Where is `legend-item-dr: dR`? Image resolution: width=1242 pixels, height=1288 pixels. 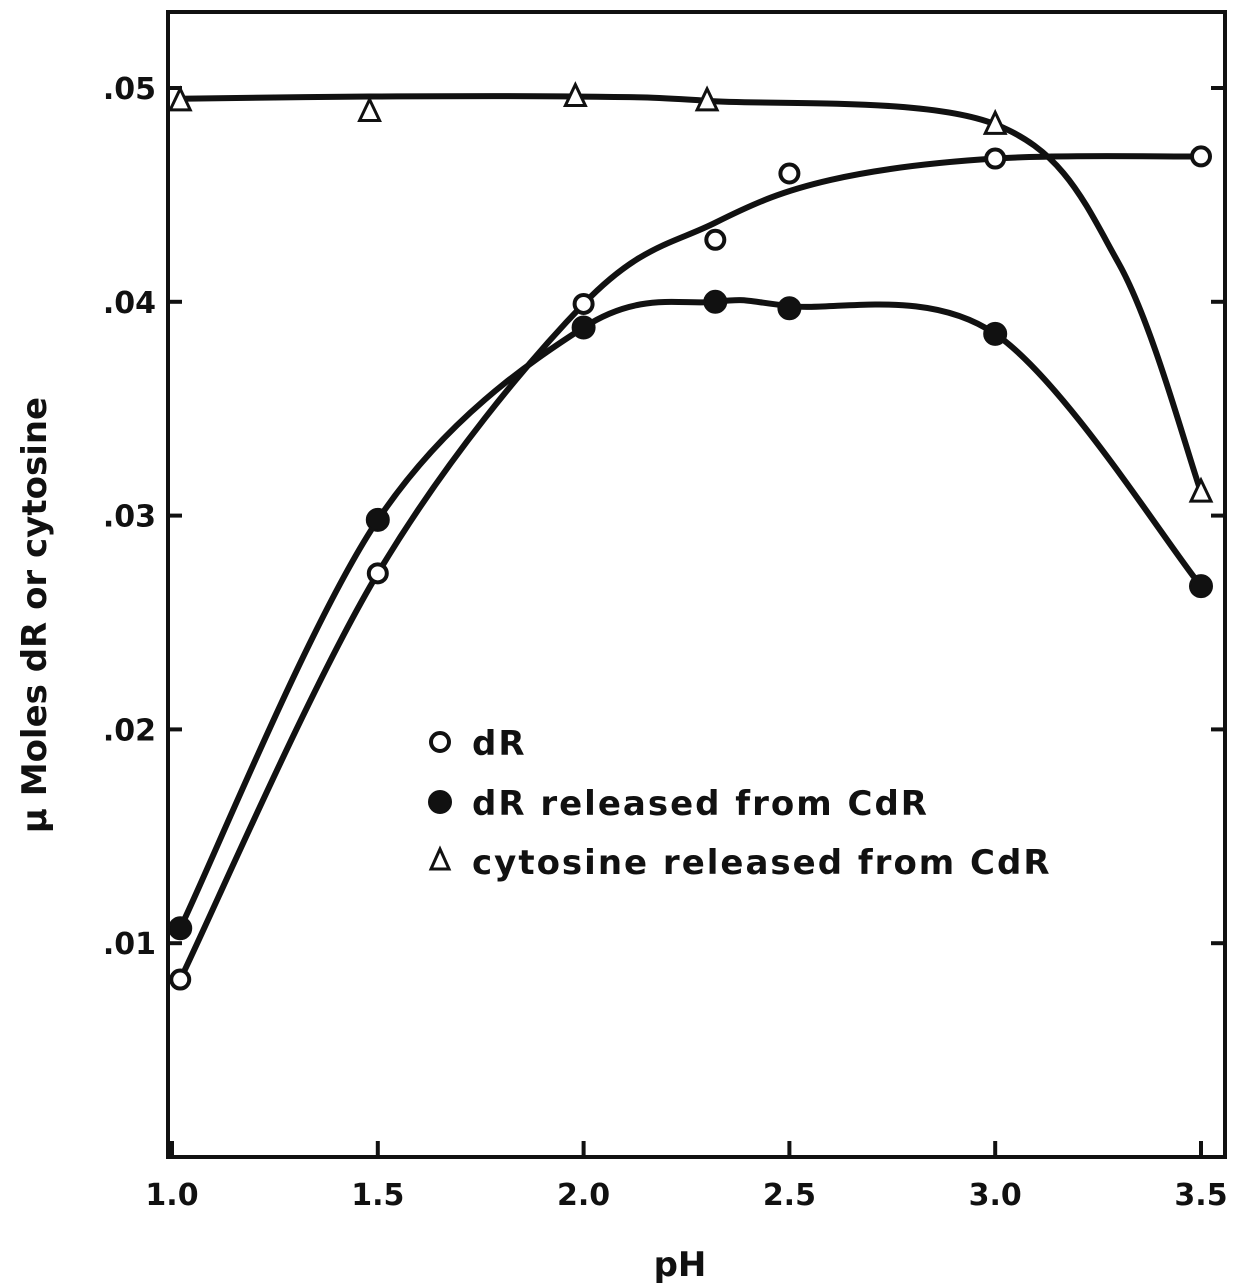 legend-item-dr: dR is located at coordinates (478, 744).